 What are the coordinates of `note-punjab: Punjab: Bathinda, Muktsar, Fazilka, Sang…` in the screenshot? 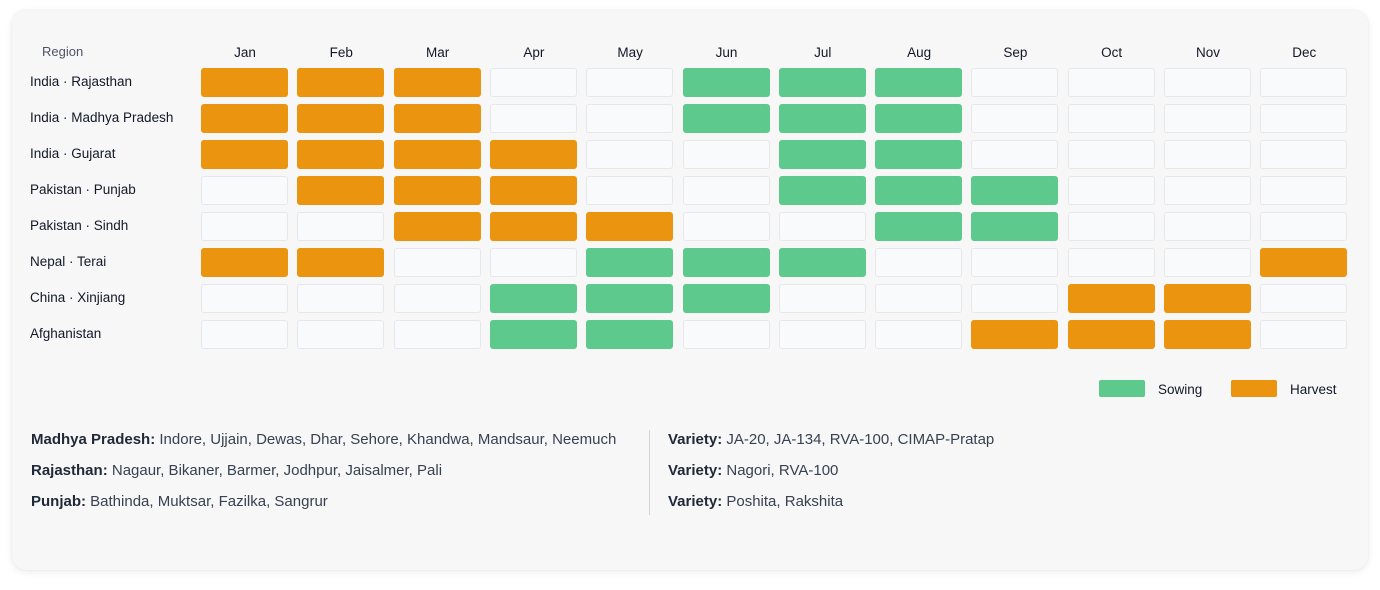 It's located at (179, 501).